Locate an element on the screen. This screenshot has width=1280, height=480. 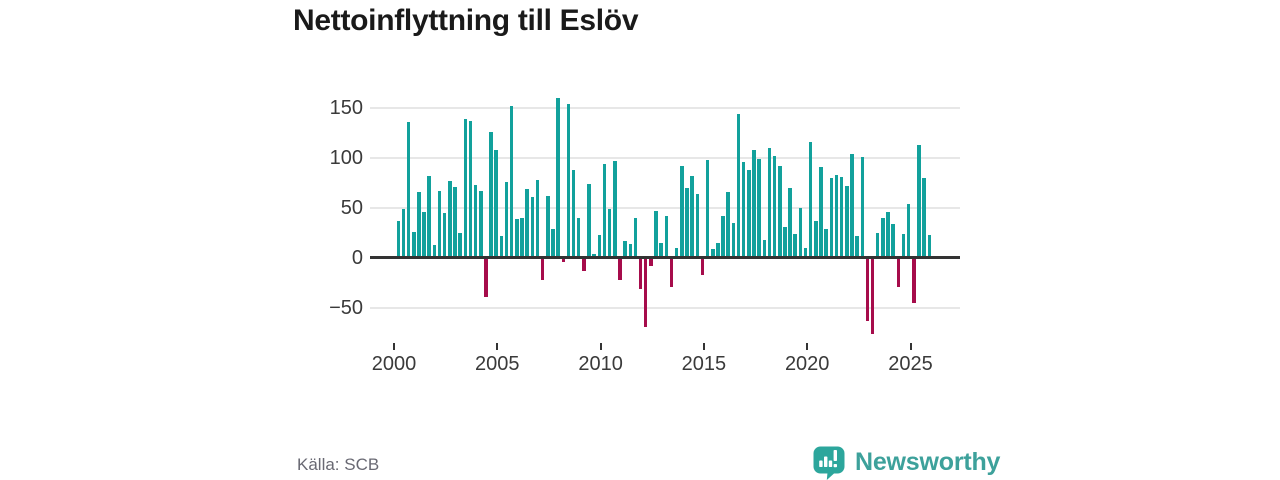
y-axis-label: 150 is located at coordinates (346, 107).